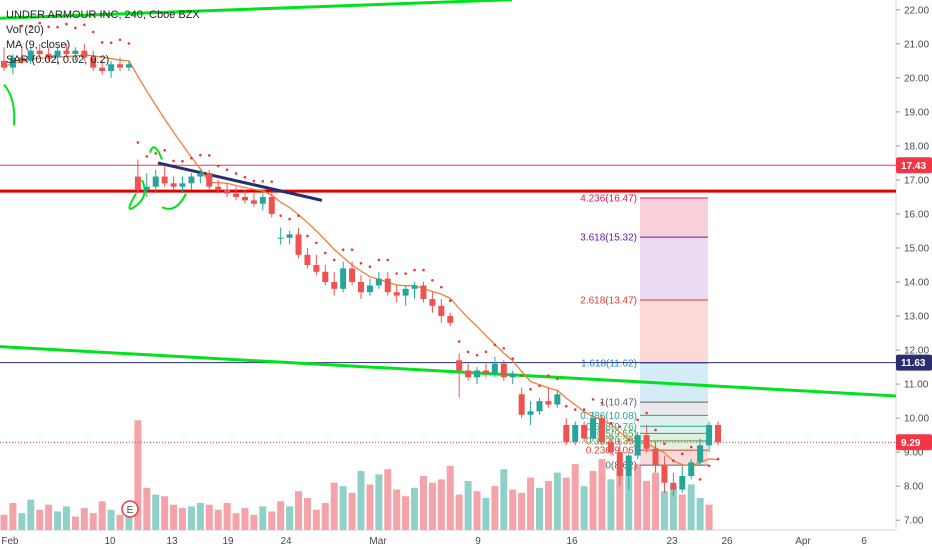 This screenshot has width=932, height=550. What do you see at coordinates (256, 10) in the screenshot?
I see `upper-trend-line` at bounding box center [256, 10].